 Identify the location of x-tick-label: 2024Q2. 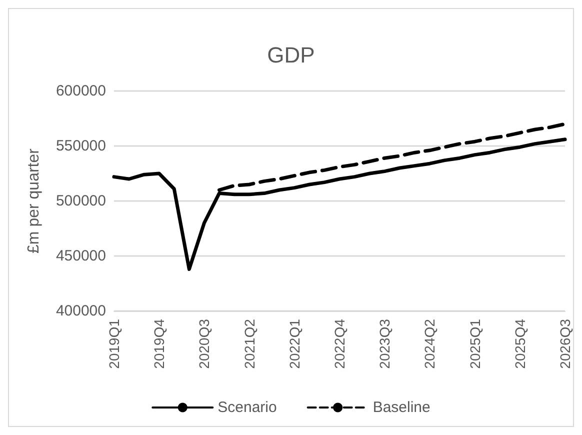
(430, 343).